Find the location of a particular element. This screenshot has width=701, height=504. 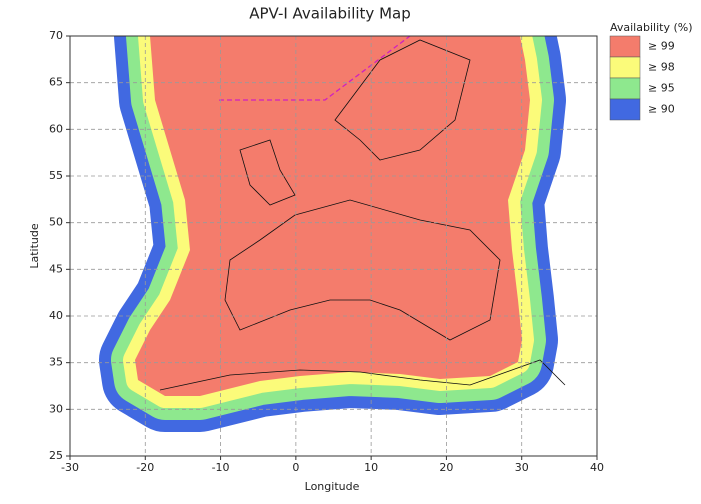

y-tick-label: 55 is located at coordinates (56, 175).